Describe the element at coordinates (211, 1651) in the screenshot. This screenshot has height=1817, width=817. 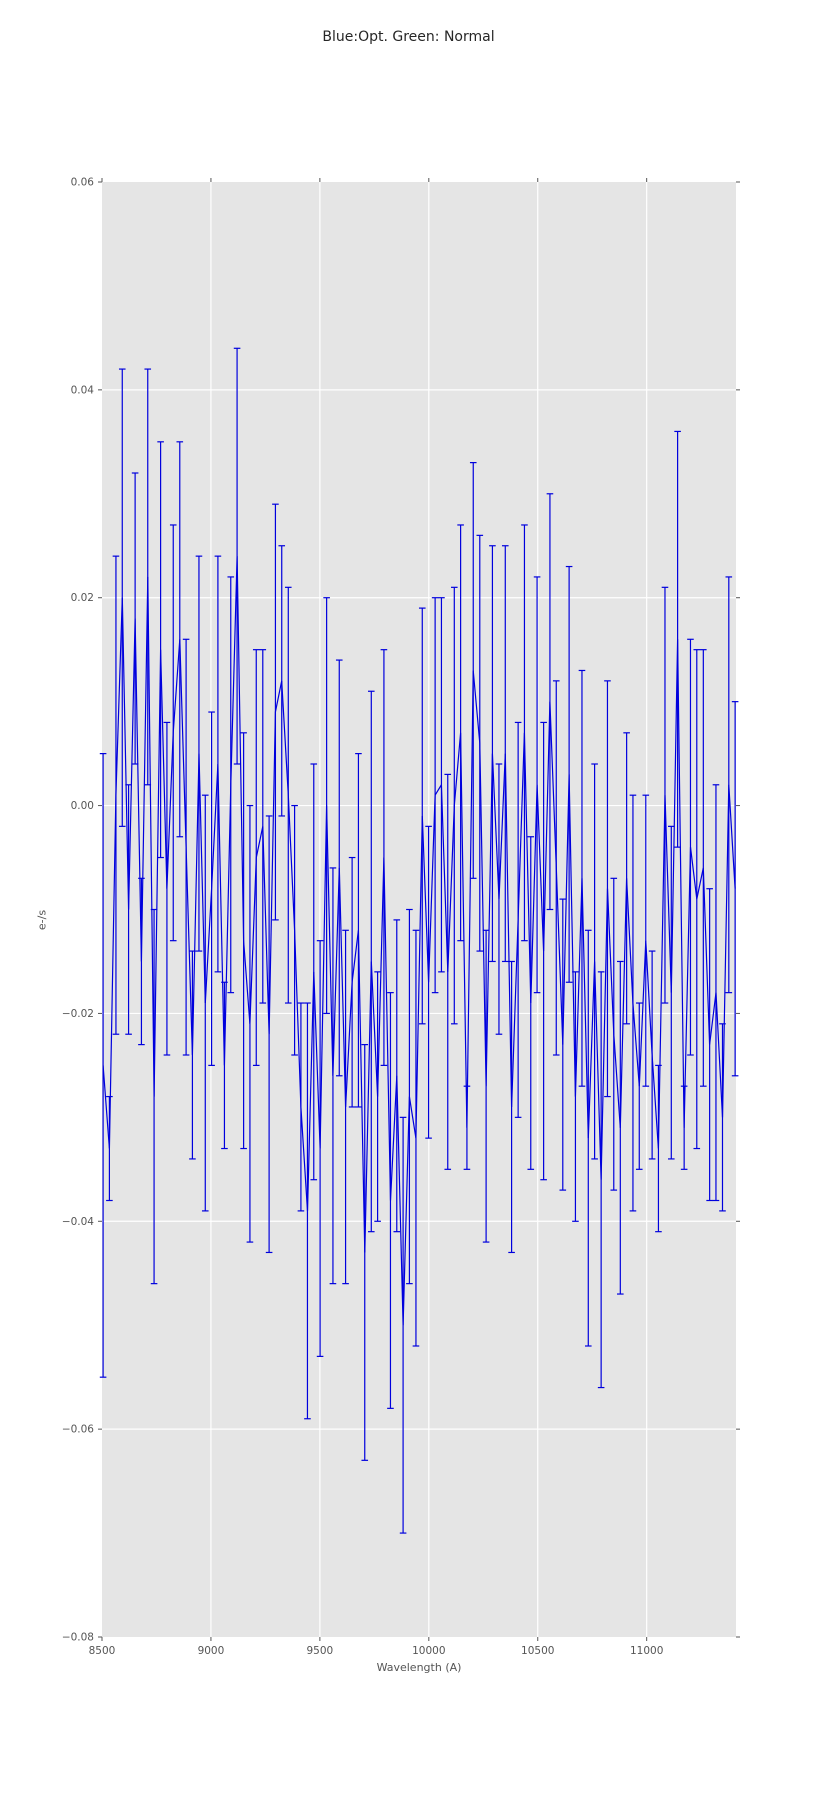
I see `x-tick-label: 9000` at that location.